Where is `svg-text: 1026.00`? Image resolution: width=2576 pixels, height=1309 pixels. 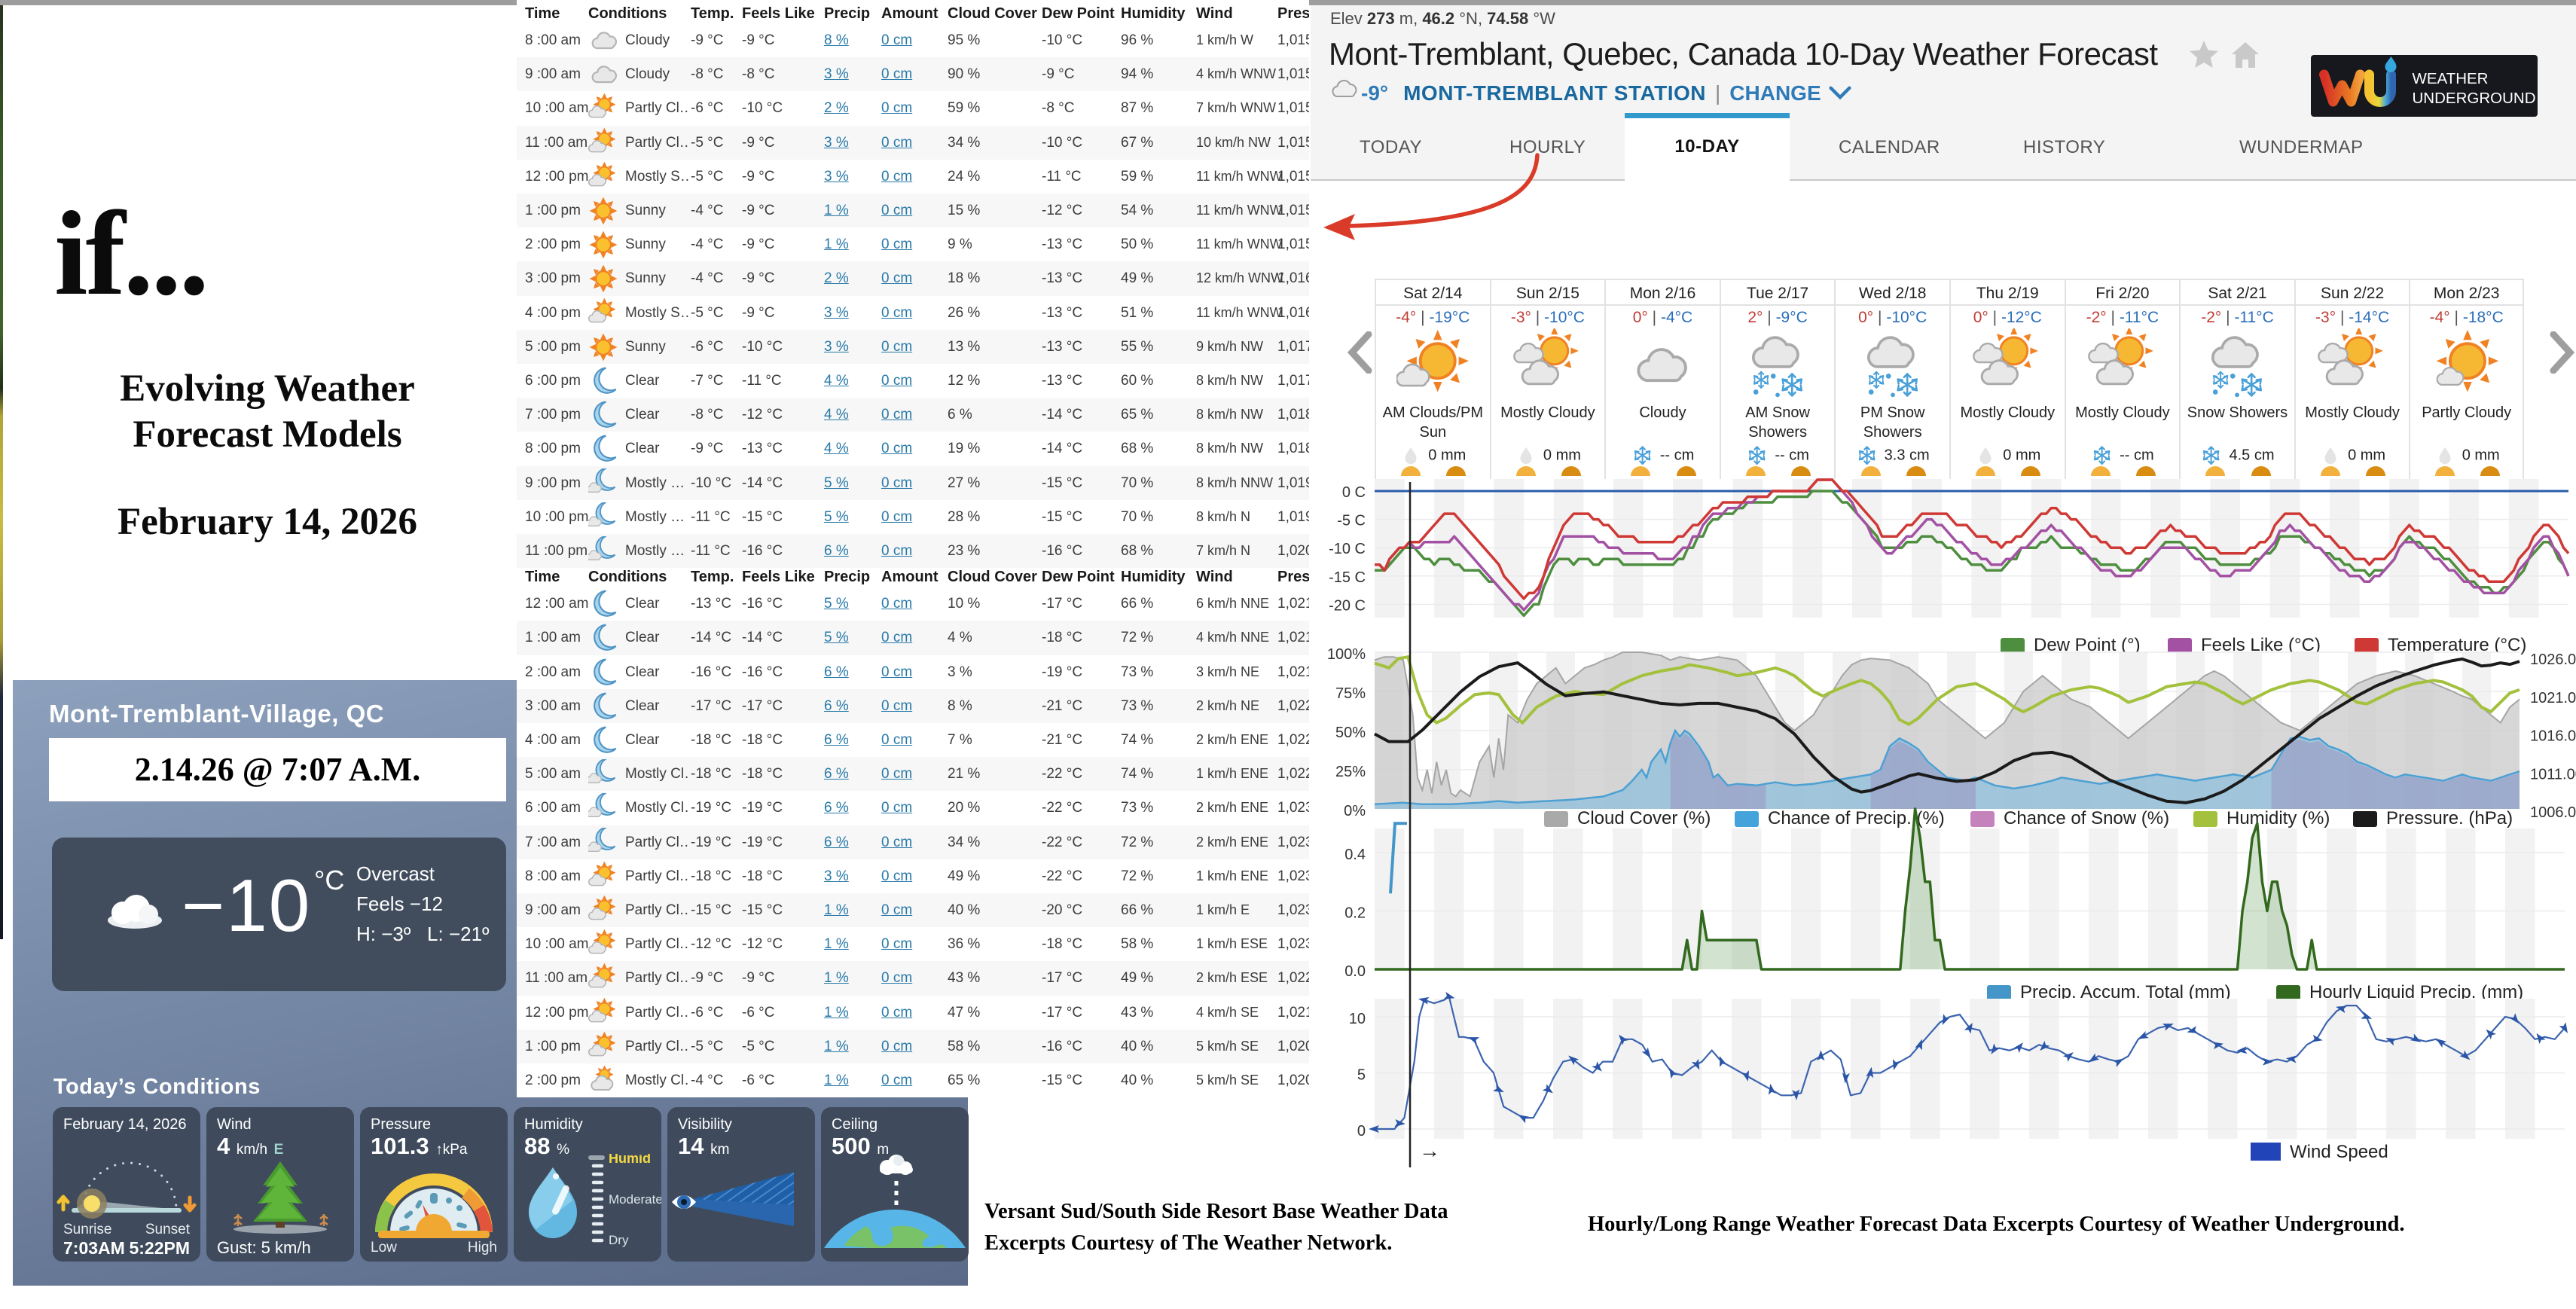
svg-text: 1026.00 is located at coordinates (2553, 659).